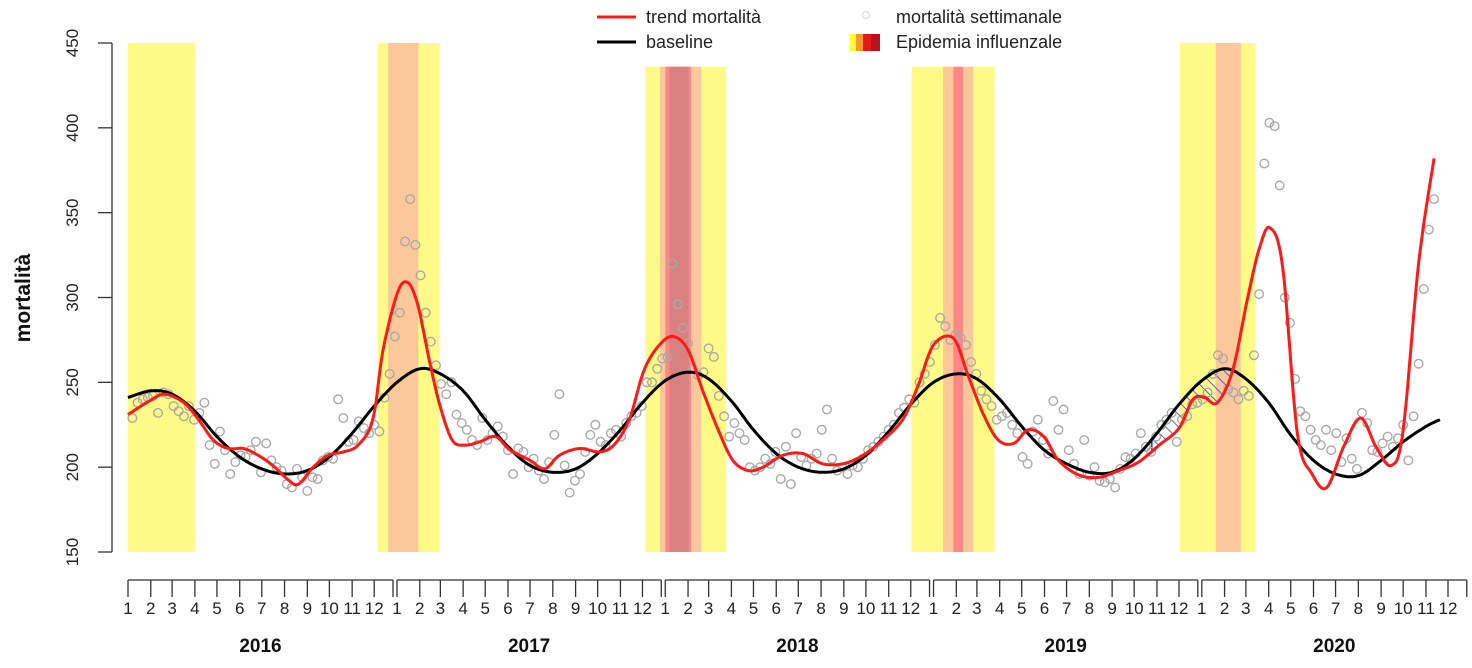 The image size is (1472, 668). Describe the element at coordinates (1066, 646) in the screenshot. I see `x-year-label: 2019` at that location.